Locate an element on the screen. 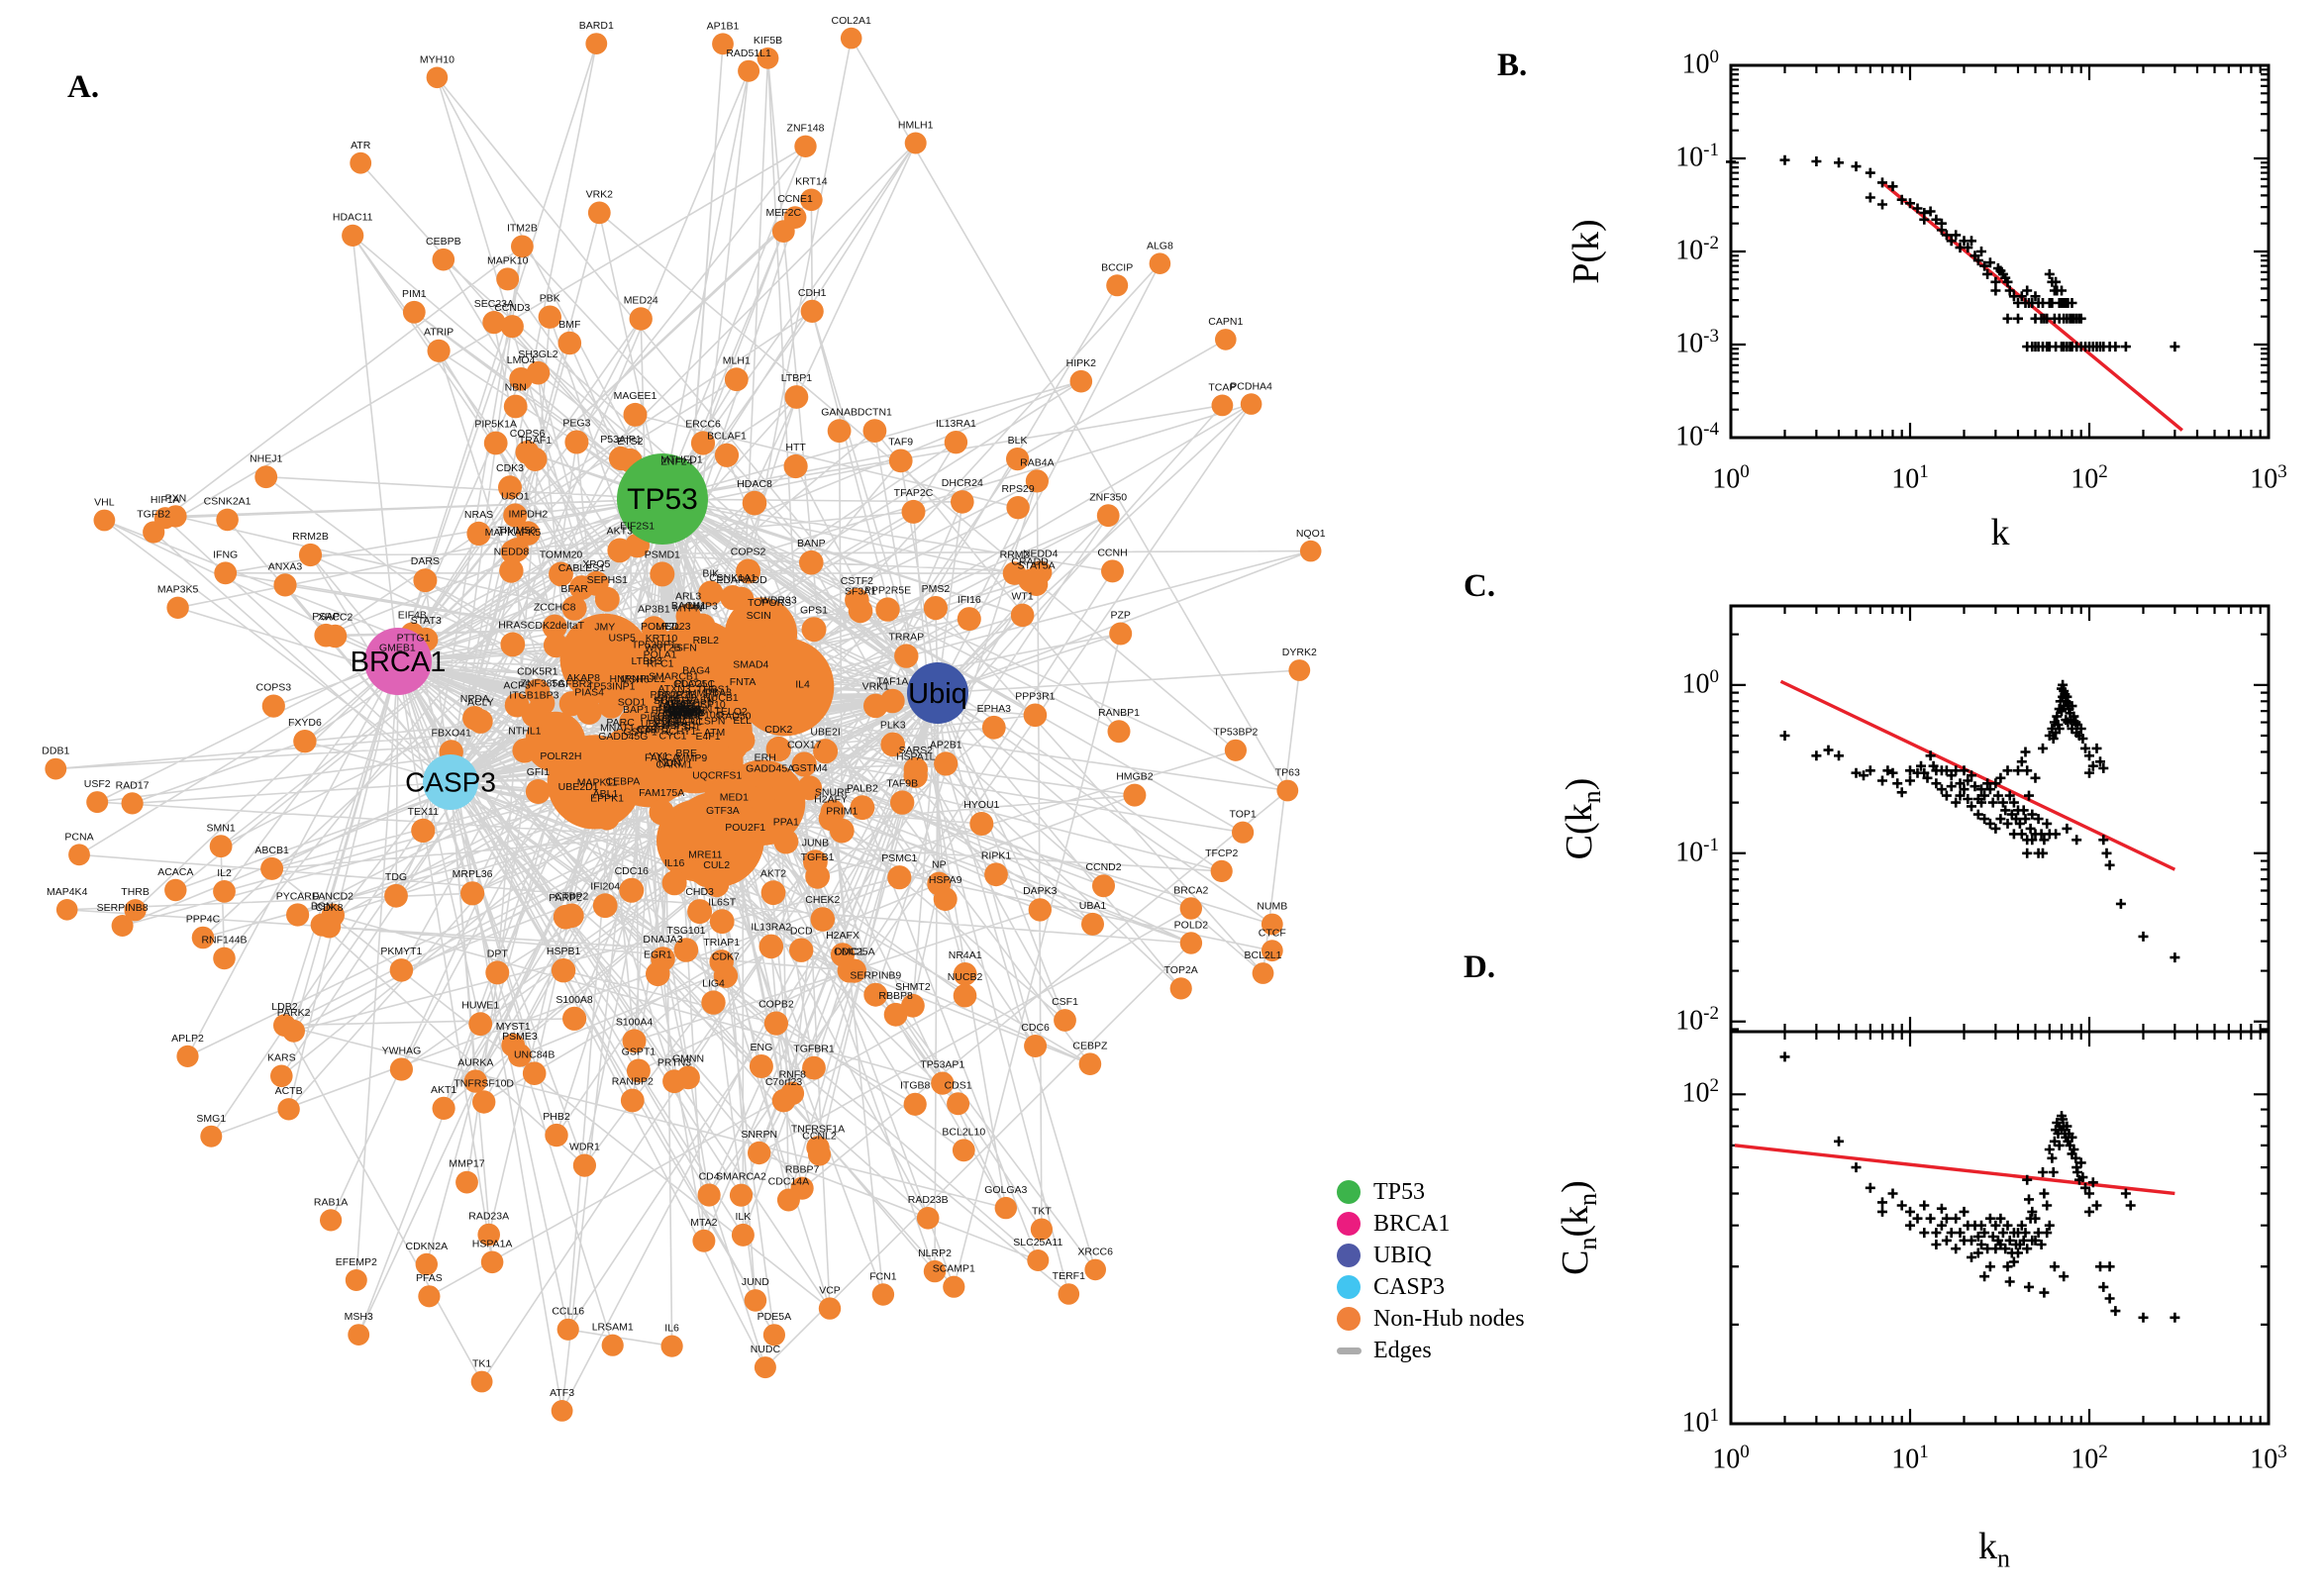 The width and height of the screenshot is (2323, 1596). network-node-label: DDB1 is located at coordinates (55, 751).